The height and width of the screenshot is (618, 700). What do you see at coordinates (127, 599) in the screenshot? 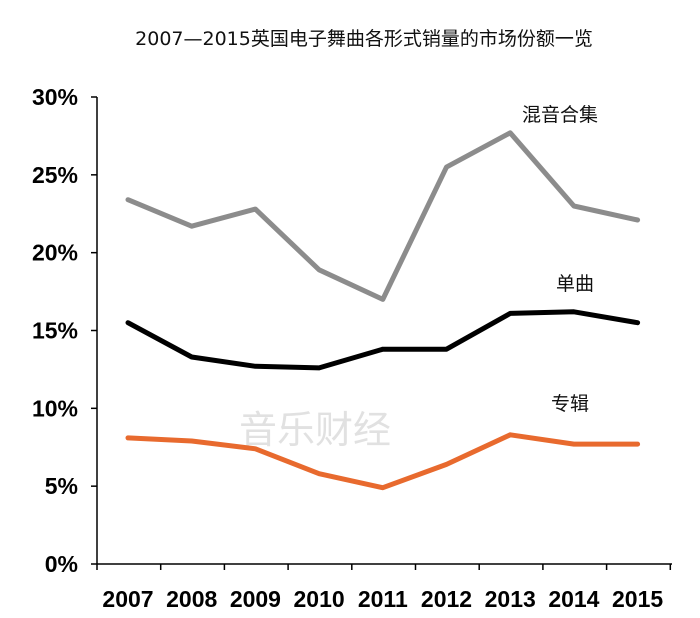
I see `x-tick-label: 2007` at bounding box center [127, 599].